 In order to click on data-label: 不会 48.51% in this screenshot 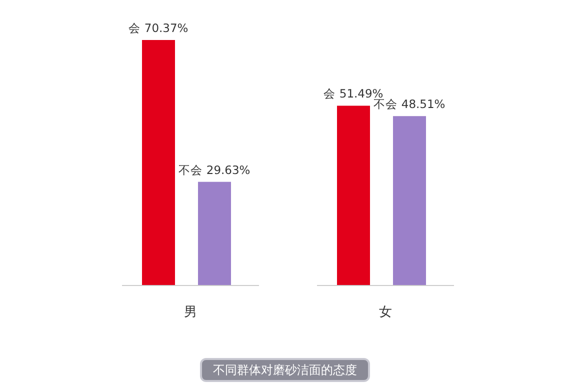, I will do `click(410, 104)`.